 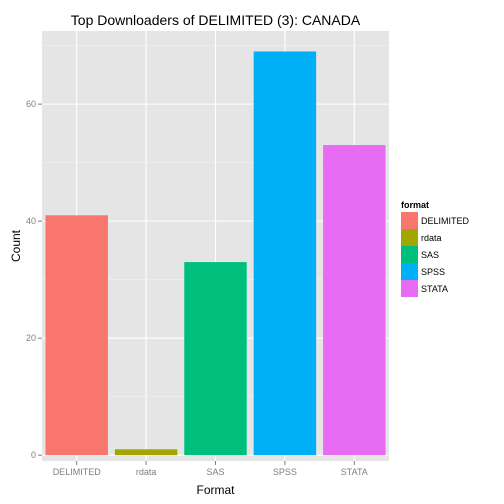 What do you see at coordinates (285, 253) in the screenshot?
I see `bar-spss` at bounding box center [285, 253].